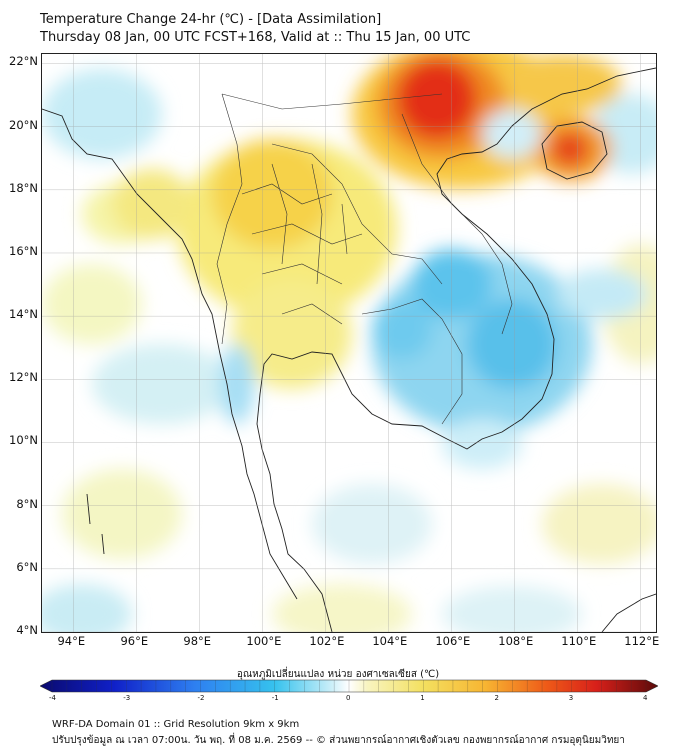 This screenshot has width=676, height=756. What do you see at coordinates (197, 641) in the screenshot?
I see `lon-label: 98°E` at bounding box center [197, 641].